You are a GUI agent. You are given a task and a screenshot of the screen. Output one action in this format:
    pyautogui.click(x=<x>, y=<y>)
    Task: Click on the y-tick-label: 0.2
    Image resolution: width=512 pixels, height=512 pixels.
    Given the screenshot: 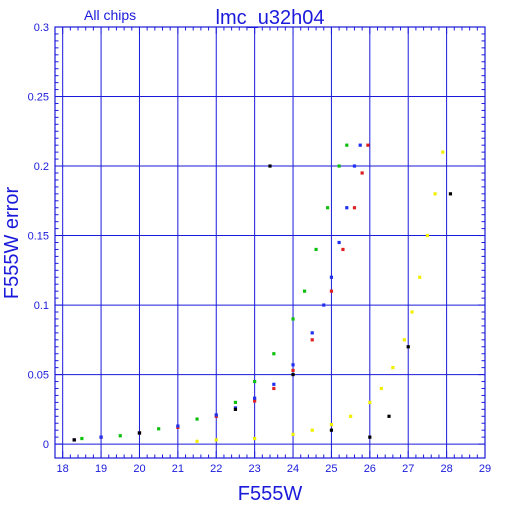 What is the action you would take?
    pyautogui.click(x=41, y=167)
    